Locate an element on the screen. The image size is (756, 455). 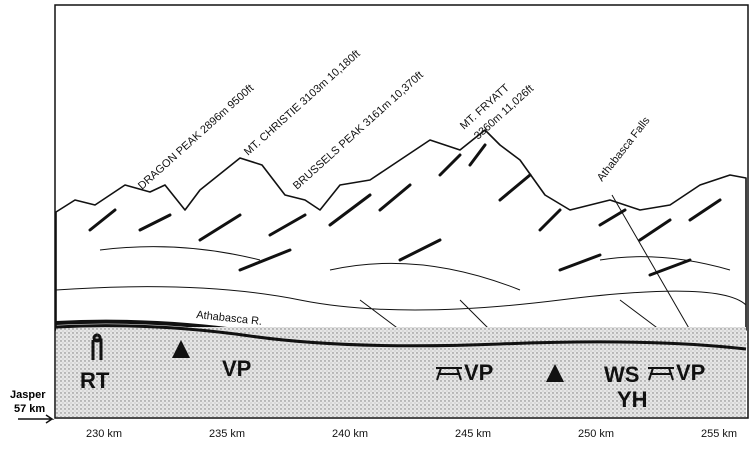
axis-tick-label: 245 km is located at coordinates (473, 434).